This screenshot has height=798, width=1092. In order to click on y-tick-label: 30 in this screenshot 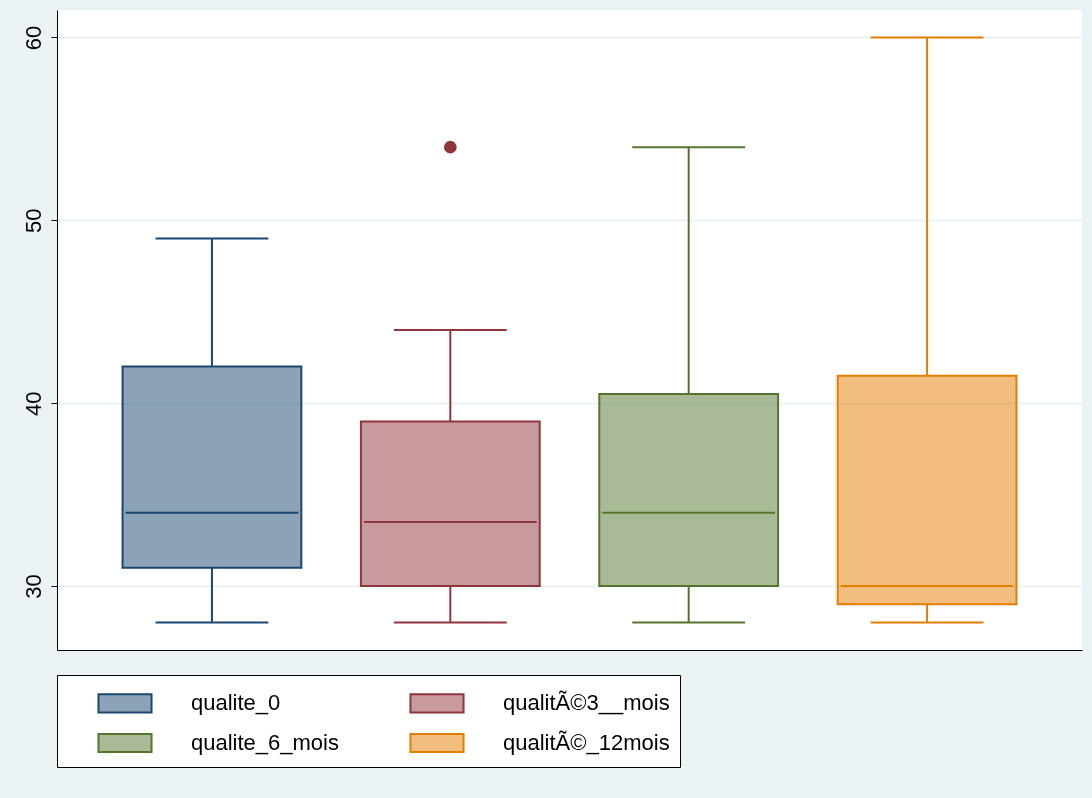, I will do `click(33, 586)`.